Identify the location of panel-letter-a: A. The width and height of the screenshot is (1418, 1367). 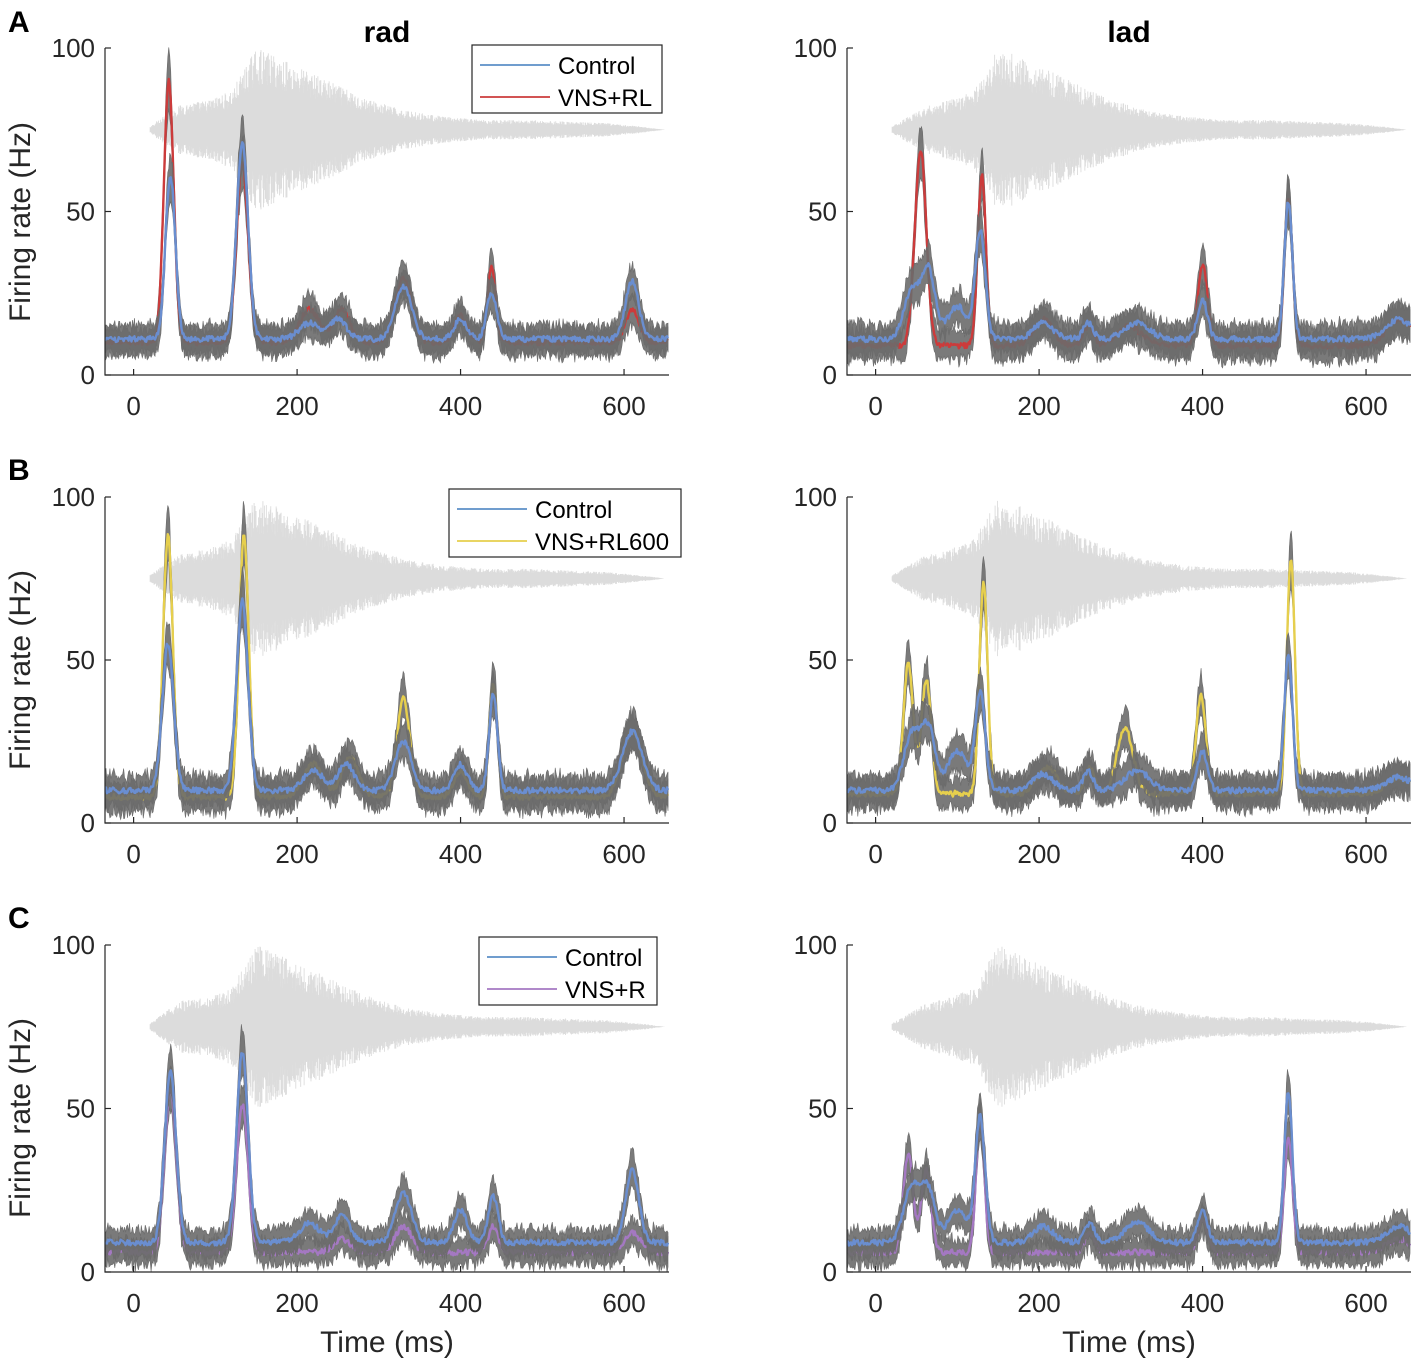
(19, 22).